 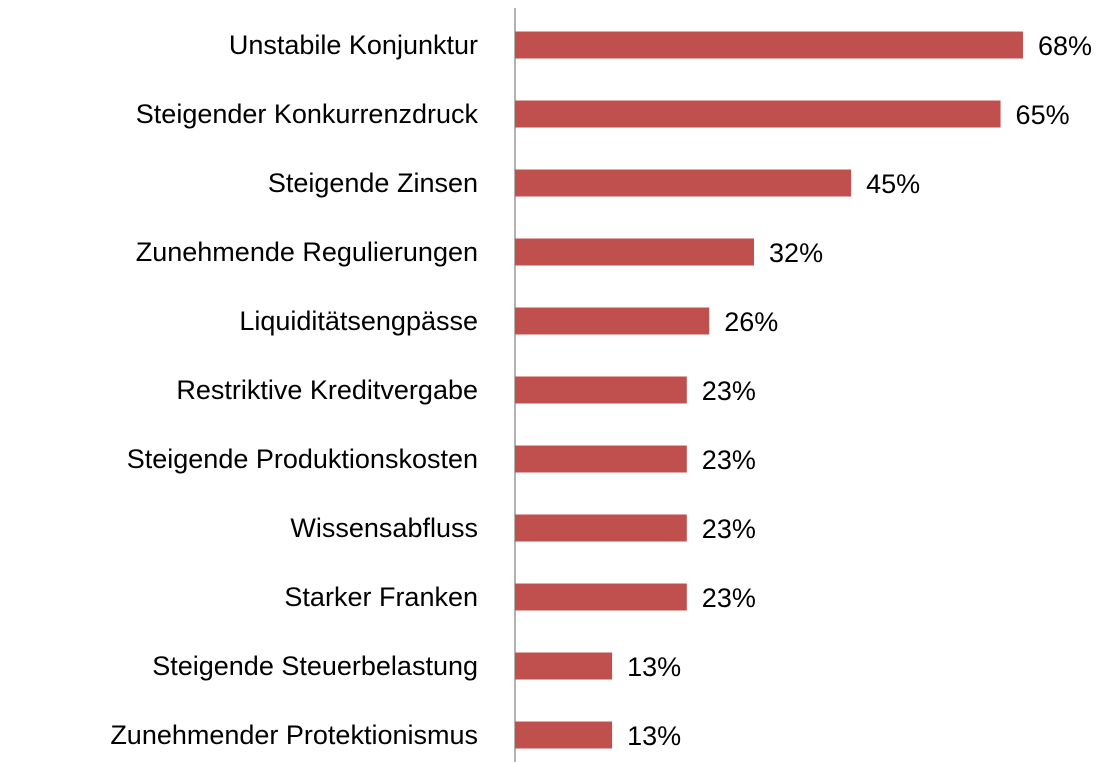 I want to click on category-label: Wissensabfluss, so click(x=384, y=528).